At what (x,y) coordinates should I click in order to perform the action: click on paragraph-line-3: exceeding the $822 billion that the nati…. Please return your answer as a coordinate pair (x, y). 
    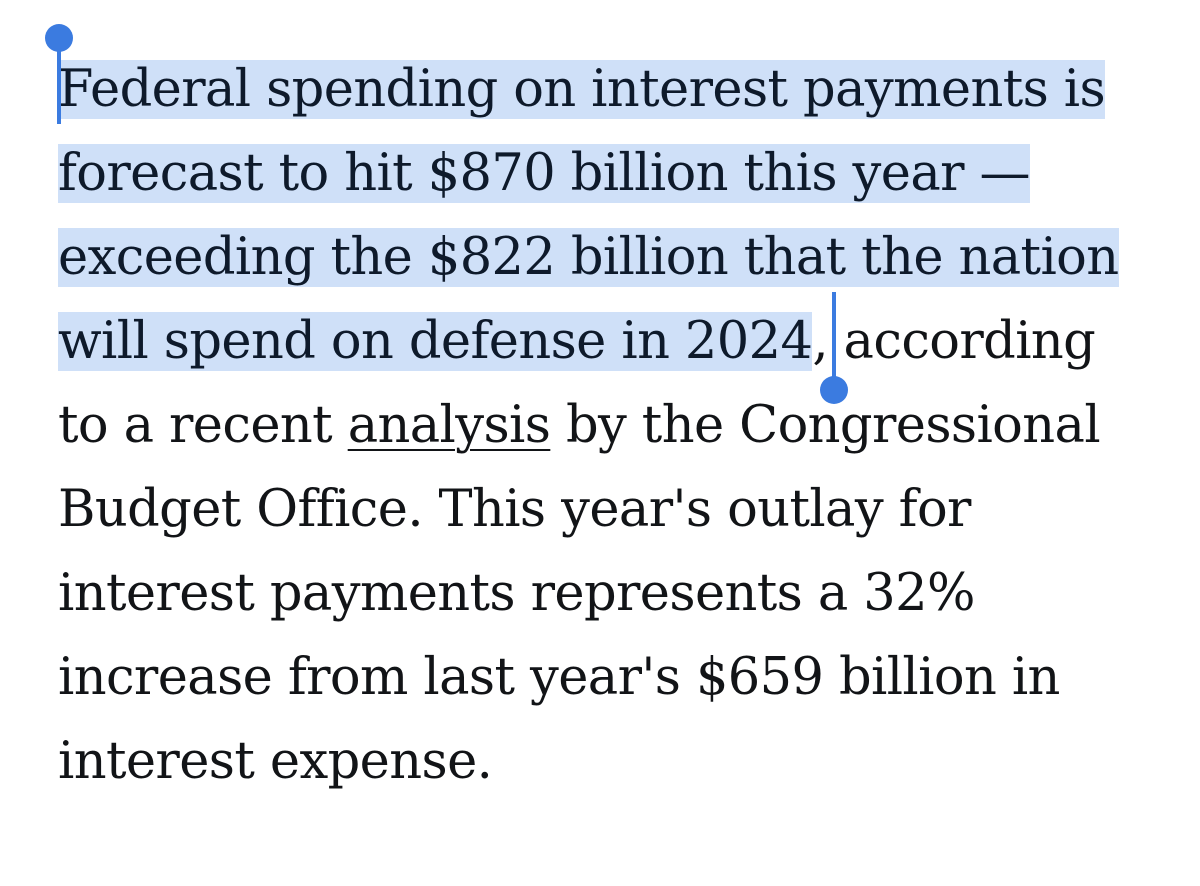
    Looking at the image, I should click on (613, 258).